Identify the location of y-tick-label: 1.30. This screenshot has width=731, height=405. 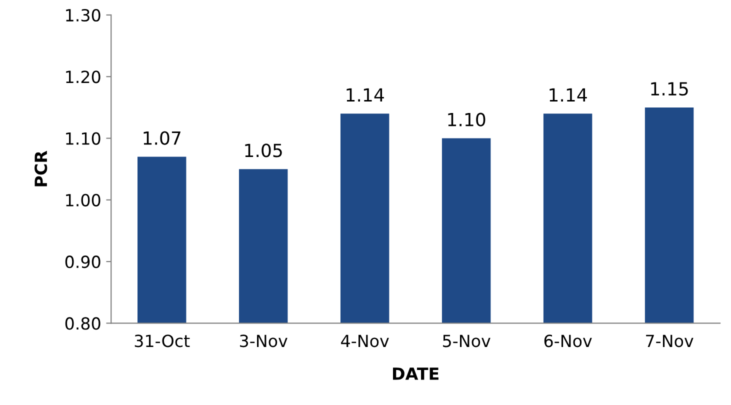
(83, 15).